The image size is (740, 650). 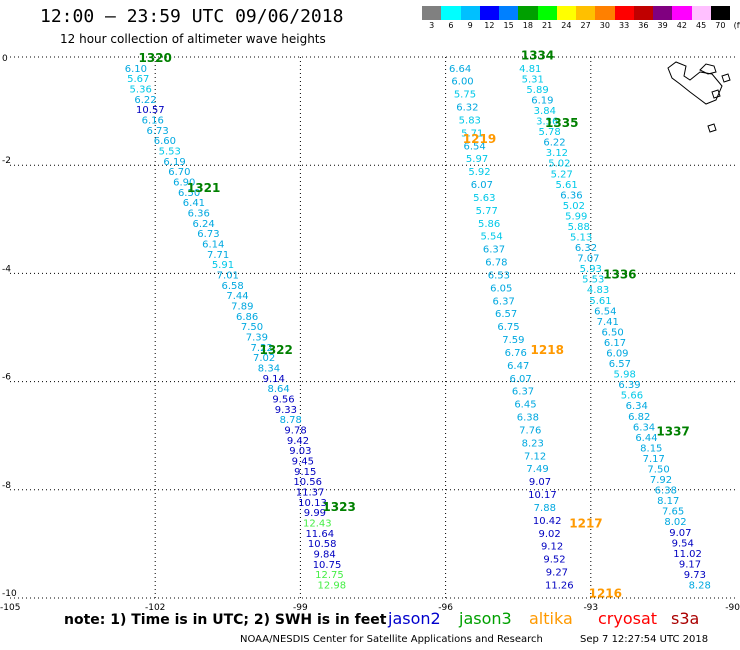 I want to click on wave-height-label: 5.27, so click(x=562, y=174).